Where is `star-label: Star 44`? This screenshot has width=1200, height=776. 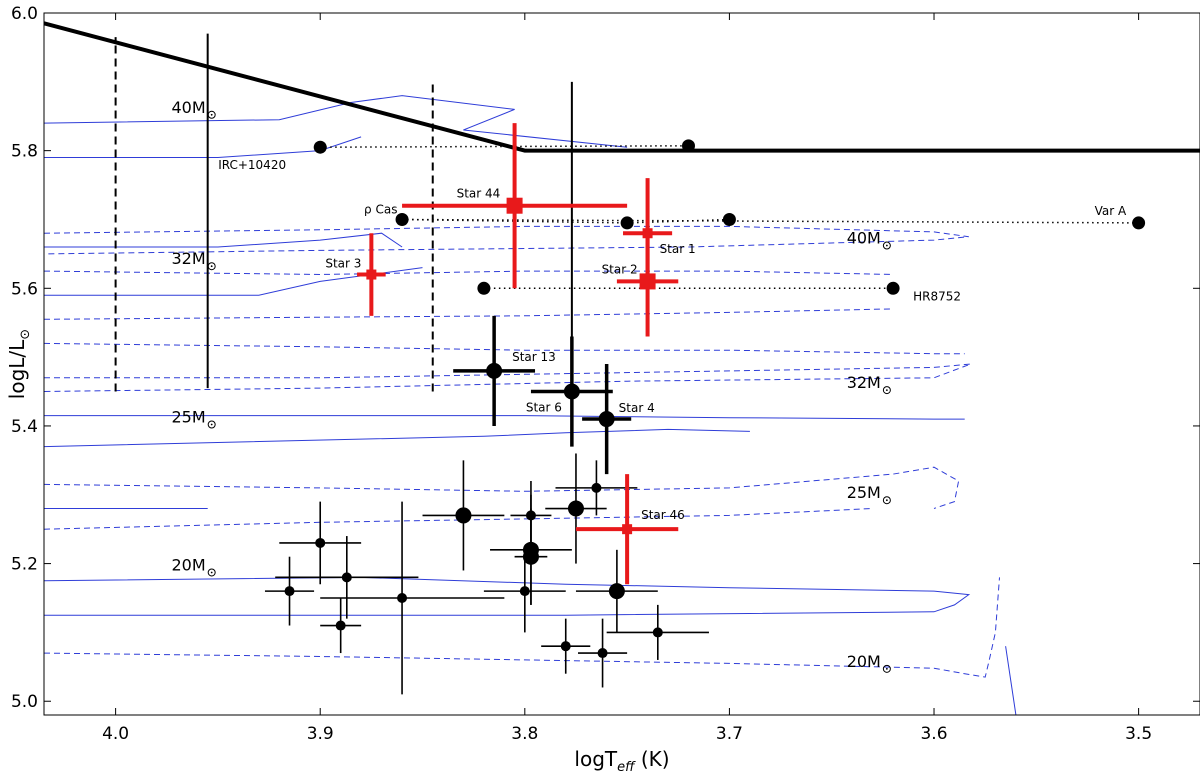 star-label: Star 44 is located at coordinates (479, 194).